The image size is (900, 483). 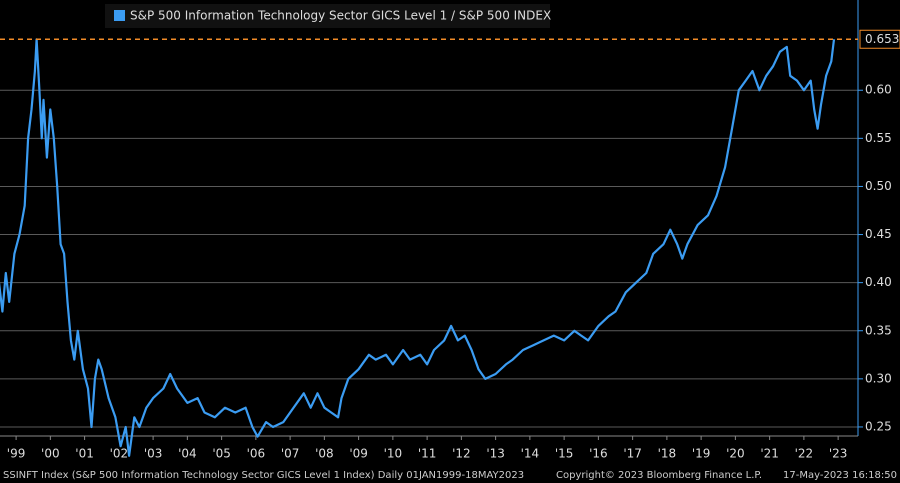 What do you see at coordinates (16, 454) in the screenshot?
I see `x-tick-label: '99` at bounding box center [16, 454].